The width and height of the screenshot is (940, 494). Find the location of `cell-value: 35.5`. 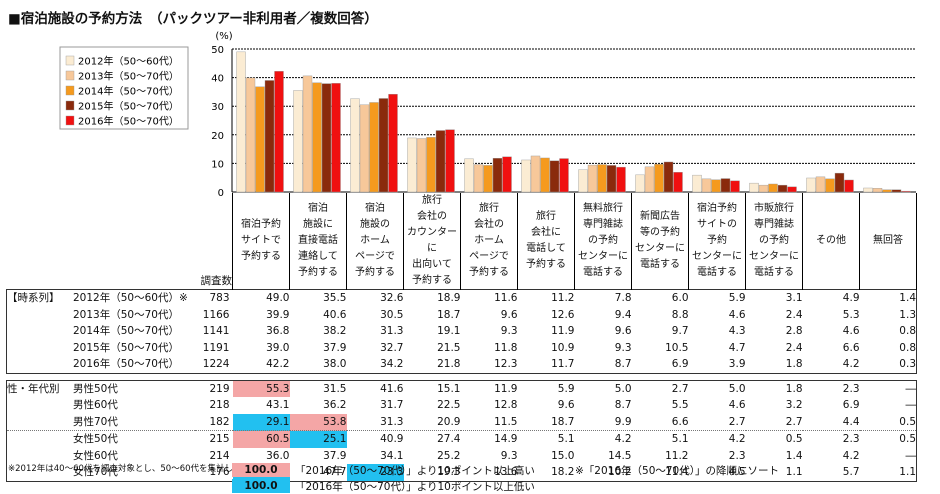

cell-value: 35.5 is located at coordinates (318, 298).